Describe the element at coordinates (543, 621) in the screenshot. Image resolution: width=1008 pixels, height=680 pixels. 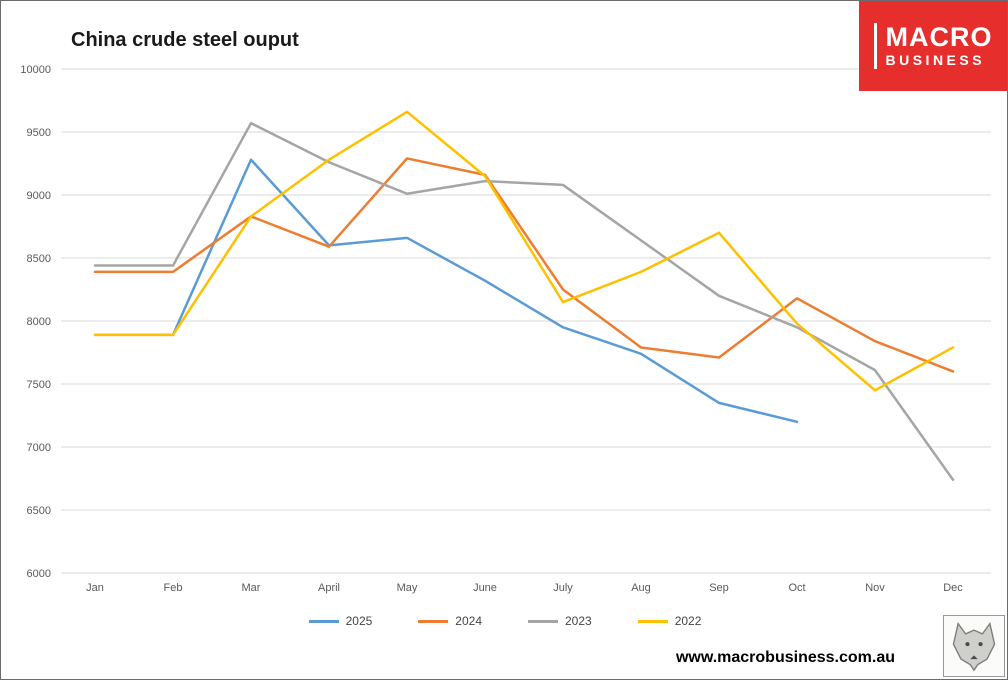
I see `legend-swatch-2023` at that location.